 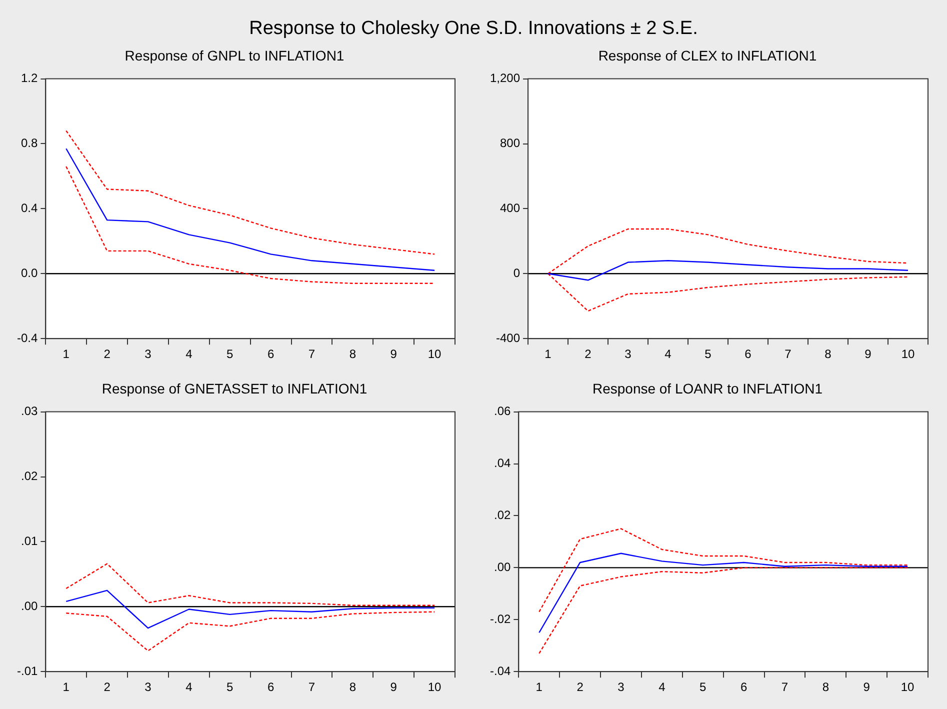 I want to click on y-tick-label: 0.8, so click(x=29, y=143).